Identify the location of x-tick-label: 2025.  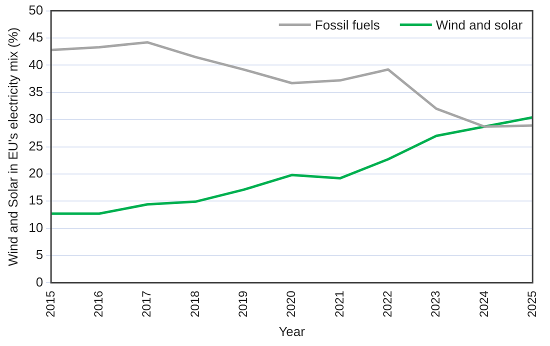
(531, 304).